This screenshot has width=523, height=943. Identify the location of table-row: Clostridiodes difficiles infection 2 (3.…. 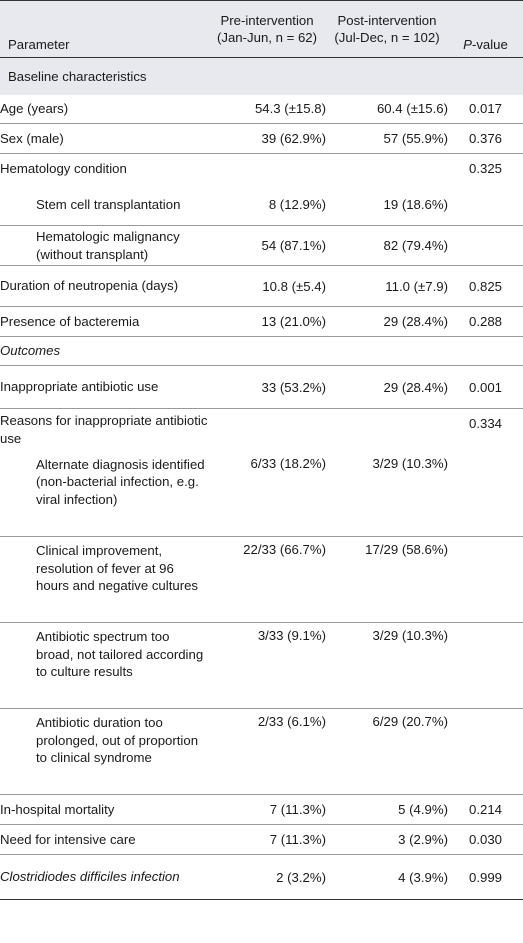
(261, 877).